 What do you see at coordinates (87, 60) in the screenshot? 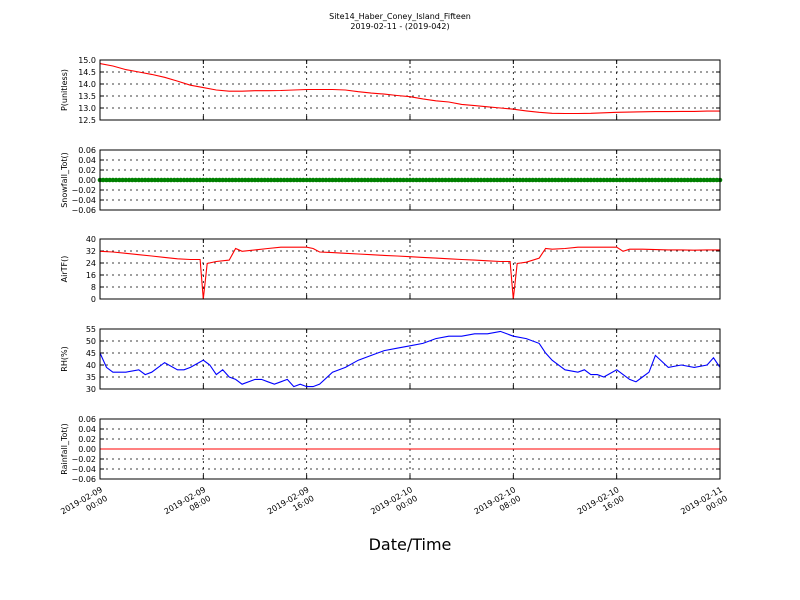
I see `y-tick-label: 15.0` at bounding box center [87, 60].